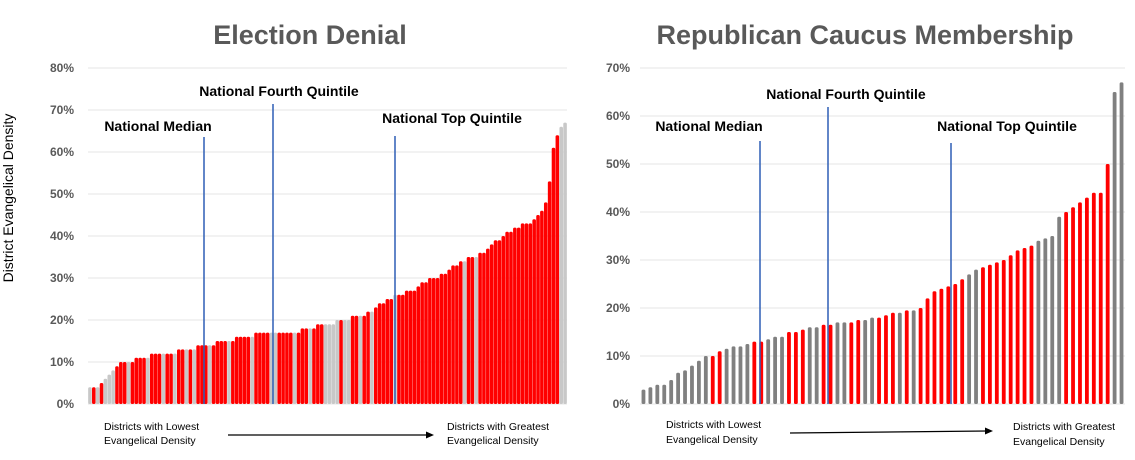  I want to click on chart2-footer-left-2: Evangelical Density, so click(712, 440).